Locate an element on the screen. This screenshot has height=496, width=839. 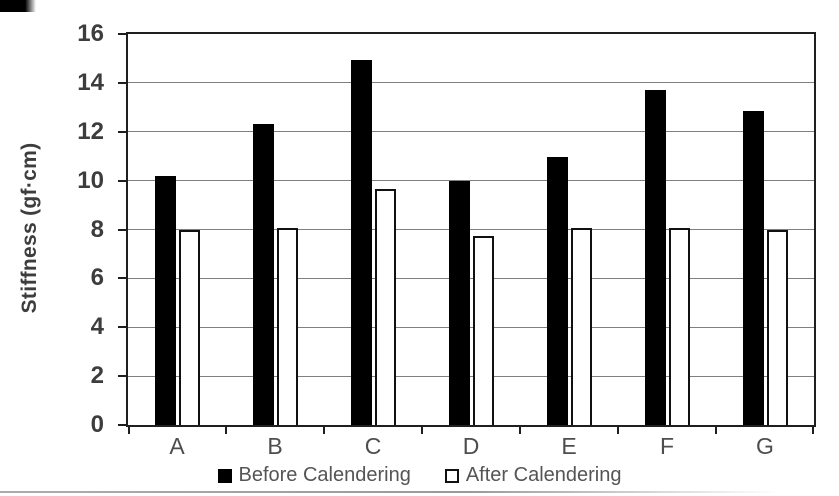
x-label-E: E is located at coordinates (569, 446).